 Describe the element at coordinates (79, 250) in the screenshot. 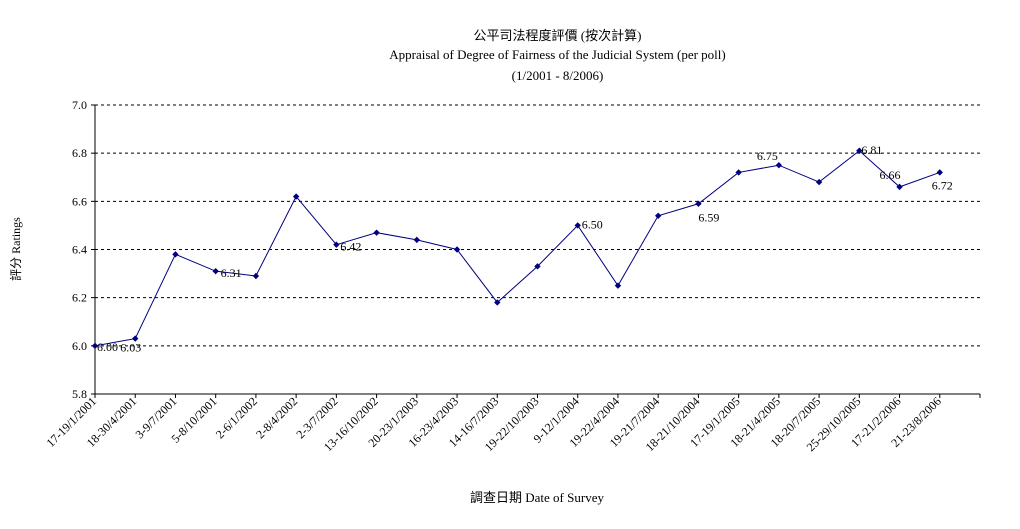

I see `y-tick-label: 6.4` at that location.